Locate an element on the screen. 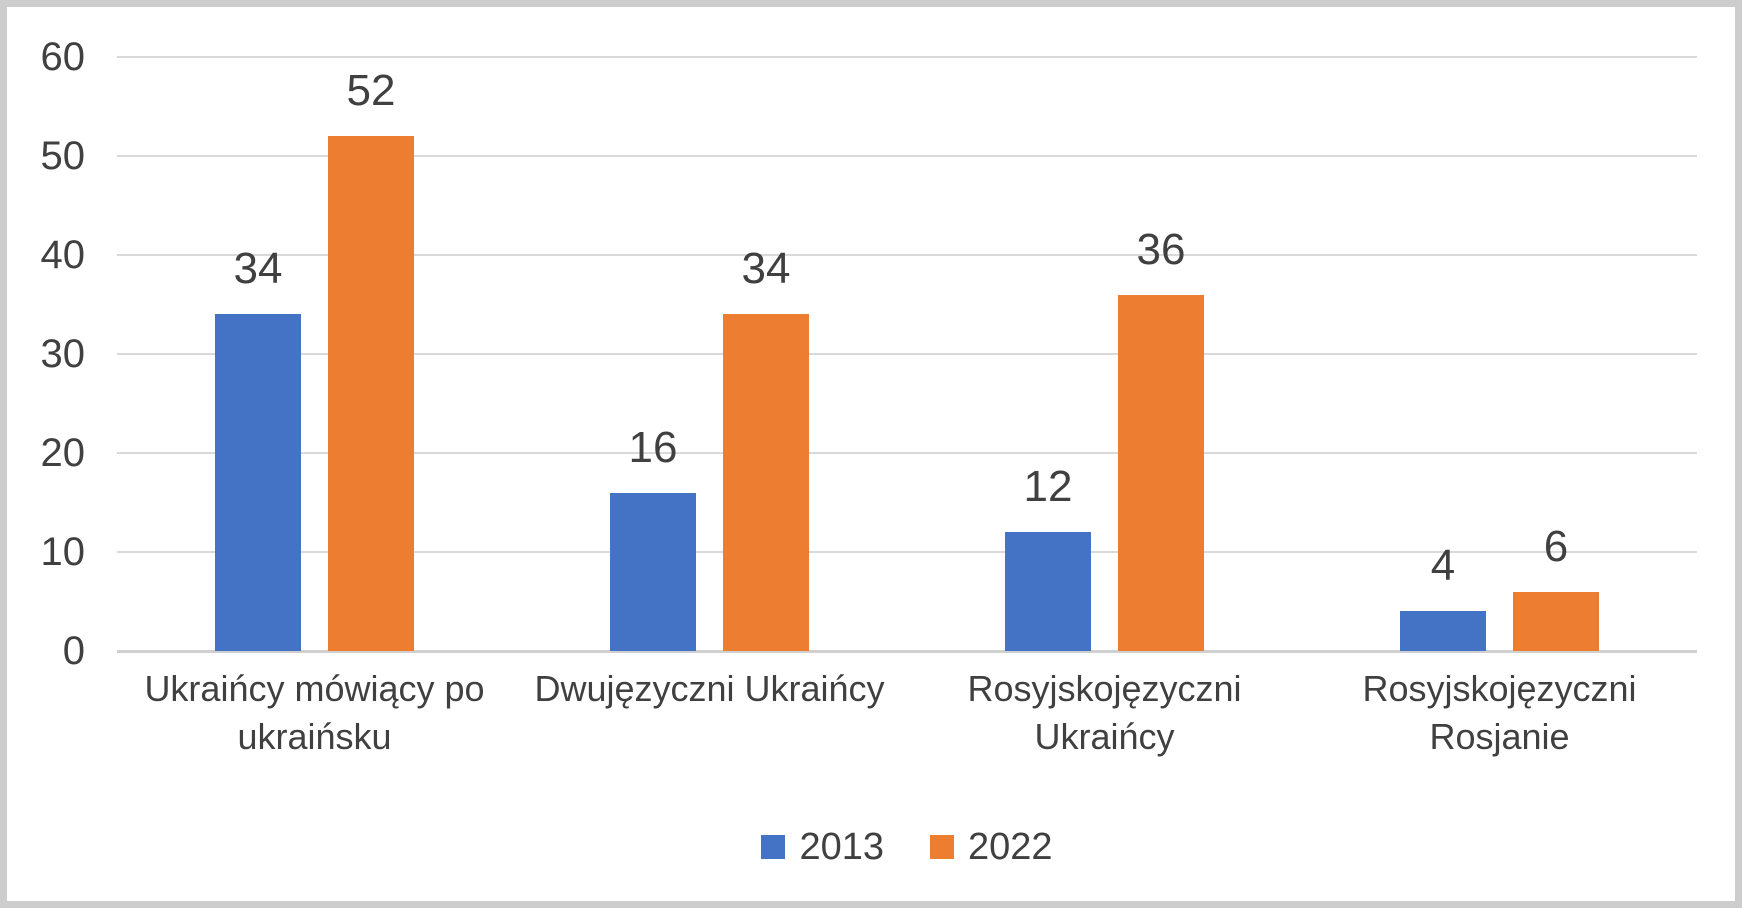 This screenshot has height=908, width=1742. data-label-2022-category-4: 6 is located at coordinates (1556, 546).